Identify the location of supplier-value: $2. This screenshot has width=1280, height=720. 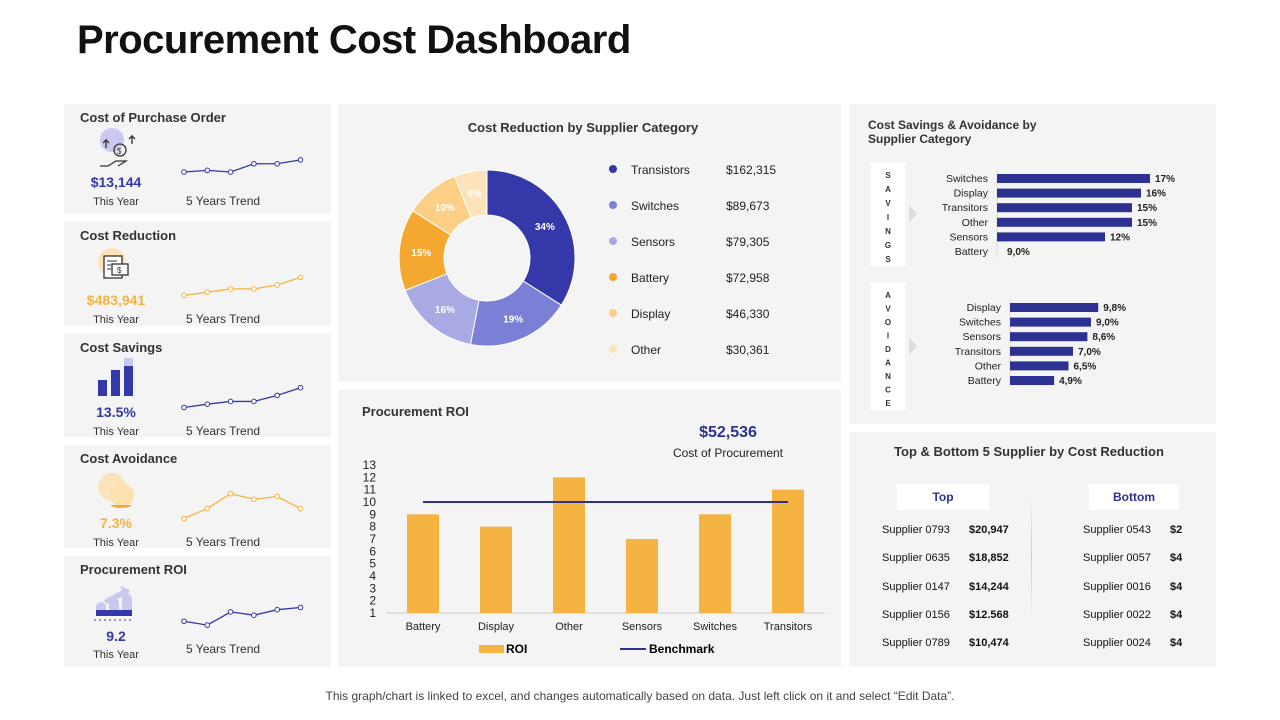
(1176, 530).